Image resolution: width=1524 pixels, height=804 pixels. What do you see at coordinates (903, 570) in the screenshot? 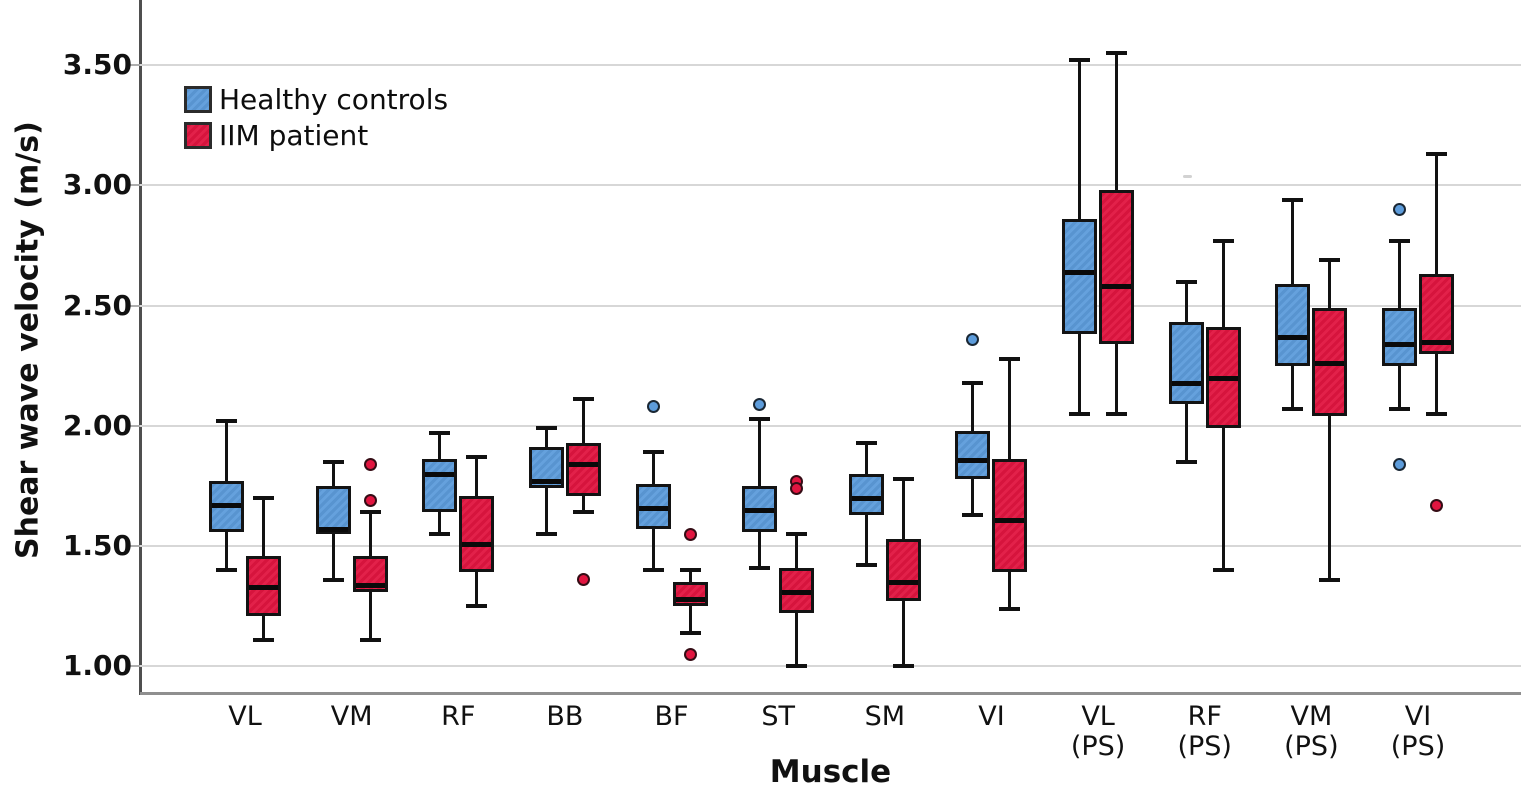
I see `iim-patient-sm-box` at bounding box center [903, 570].